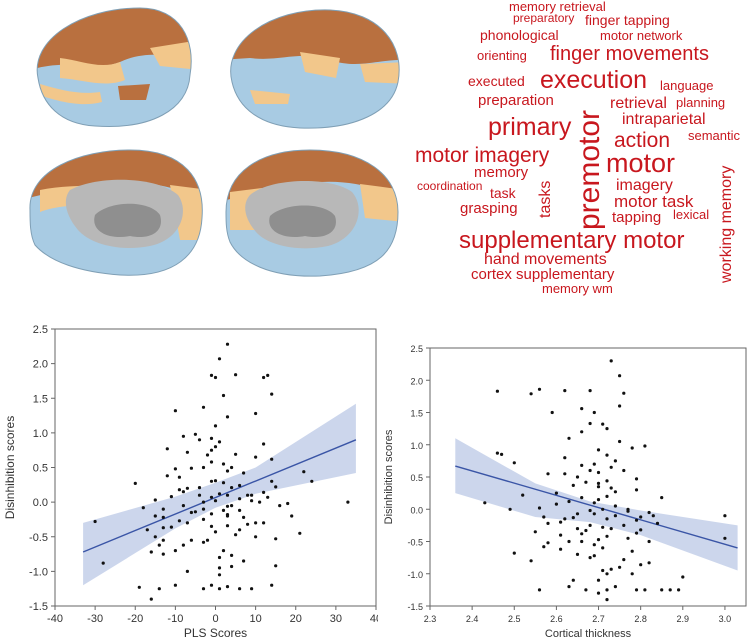 The width and height of the screenshot is (748, 643). What do you see at coordinates (545, 199) in the screenshot?
I see `cloud-word: tasks` at bounding box center [545, 199].